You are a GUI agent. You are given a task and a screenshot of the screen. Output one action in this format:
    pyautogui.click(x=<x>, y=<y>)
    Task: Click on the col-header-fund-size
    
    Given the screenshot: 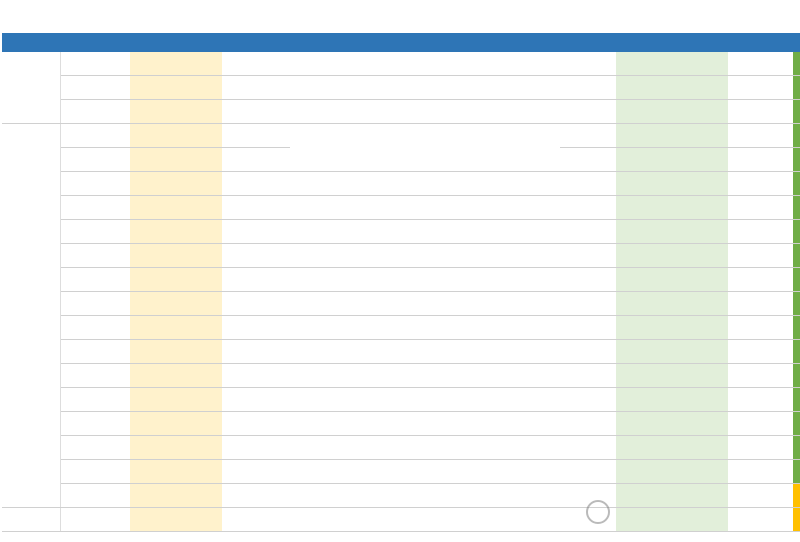 What is the action you would take?
    pyautogui.click(x=588, y=42)
    